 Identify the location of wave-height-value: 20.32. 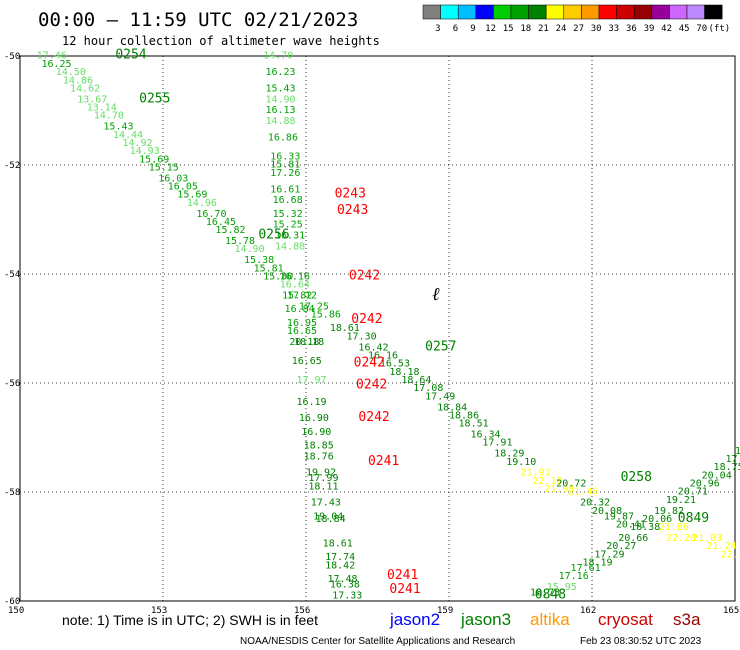
(595, 503).